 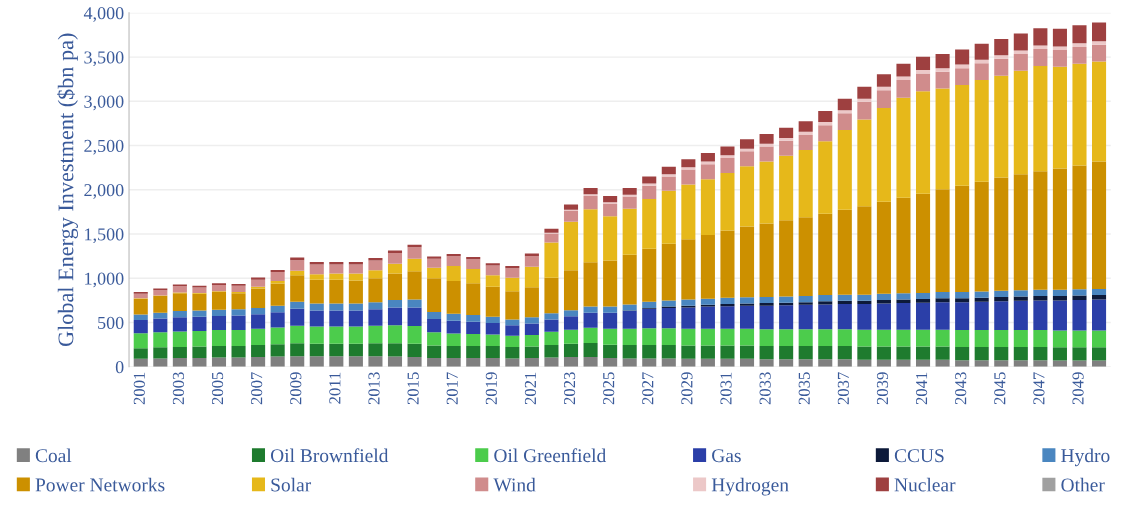 I want to click on x-tick-label: 2011, so click(x=335, y=388).